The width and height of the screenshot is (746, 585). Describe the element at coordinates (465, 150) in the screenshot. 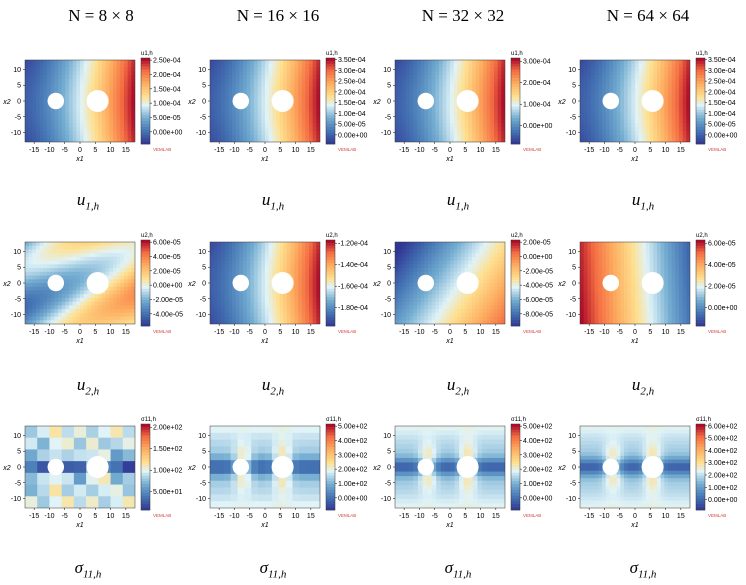

I see `x-tick-label: 5` at that location.